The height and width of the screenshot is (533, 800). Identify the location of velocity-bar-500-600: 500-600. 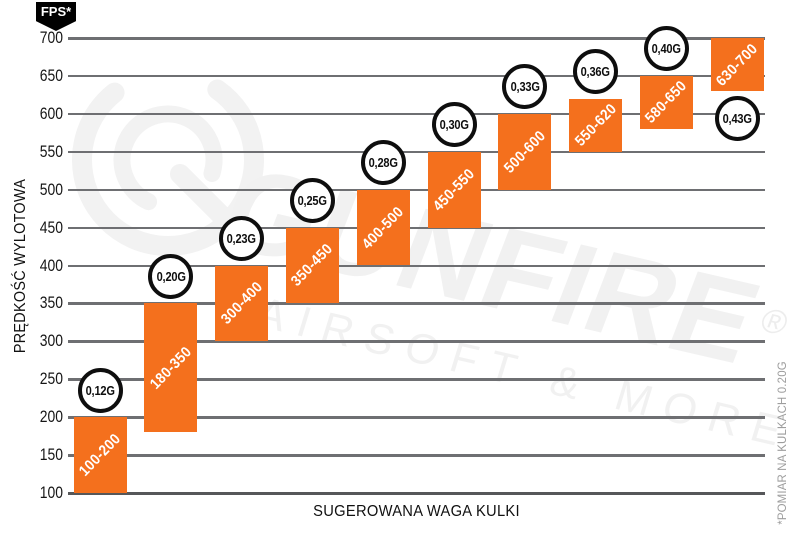
(525, 151).